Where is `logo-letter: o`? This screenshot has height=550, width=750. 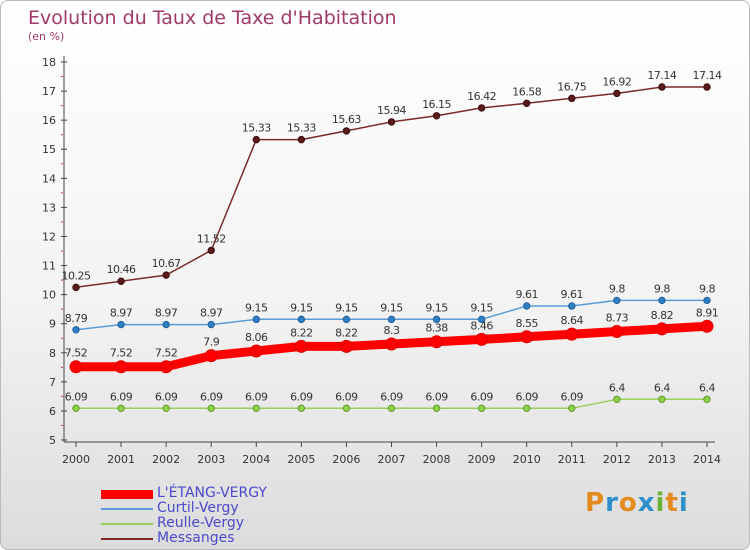
logo-letter: o is located at coordinates (628, 503).